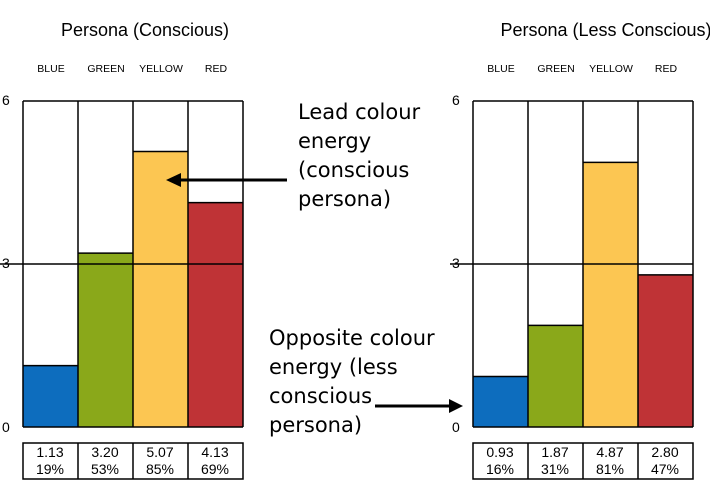  I want to click on annotation-lead-colour: Lead colour energy (conscious persona), so click(368, 156).